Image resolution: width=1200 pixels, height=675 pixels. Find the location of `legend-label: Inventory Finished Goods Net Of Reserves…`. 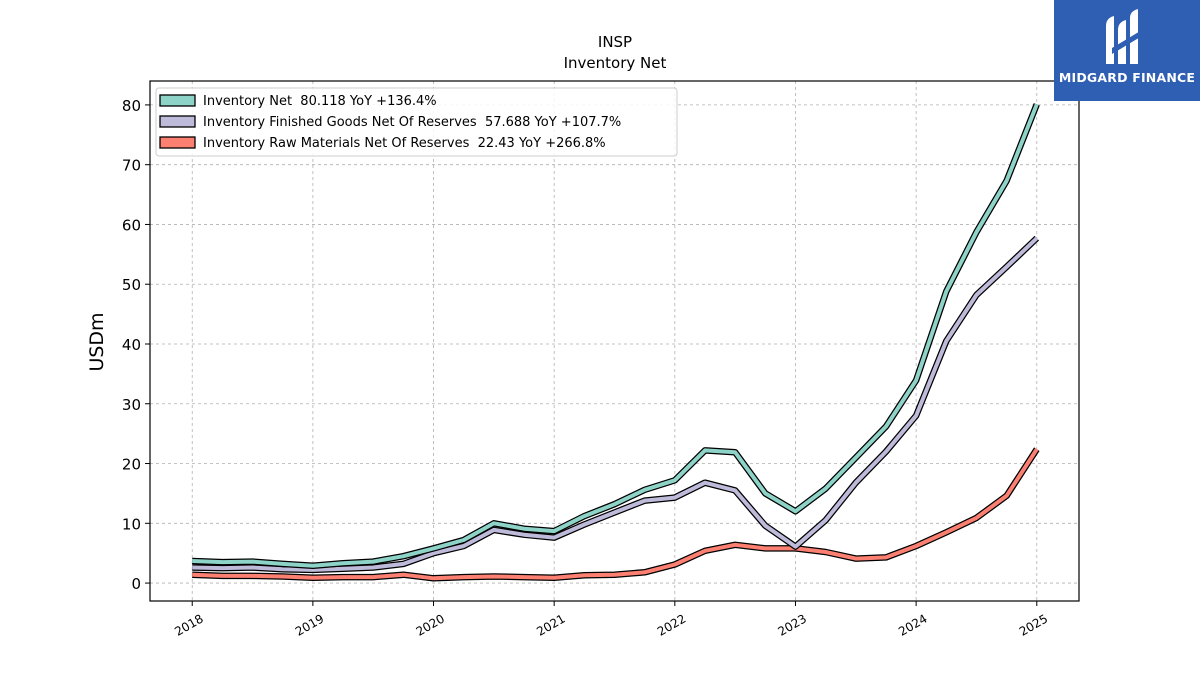

legend-label: Inventory Finished Goods Net Of Reserves… is located at coordinates (412, 122).